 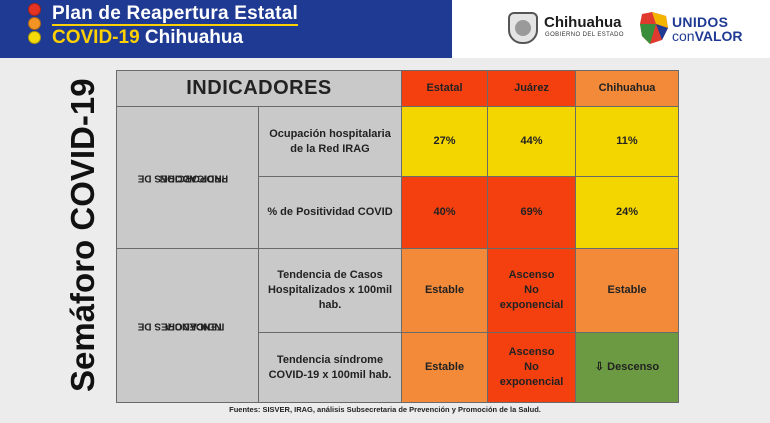 I want to click on title-chihuahua: Chihuahua, so click(x=194, y=37).